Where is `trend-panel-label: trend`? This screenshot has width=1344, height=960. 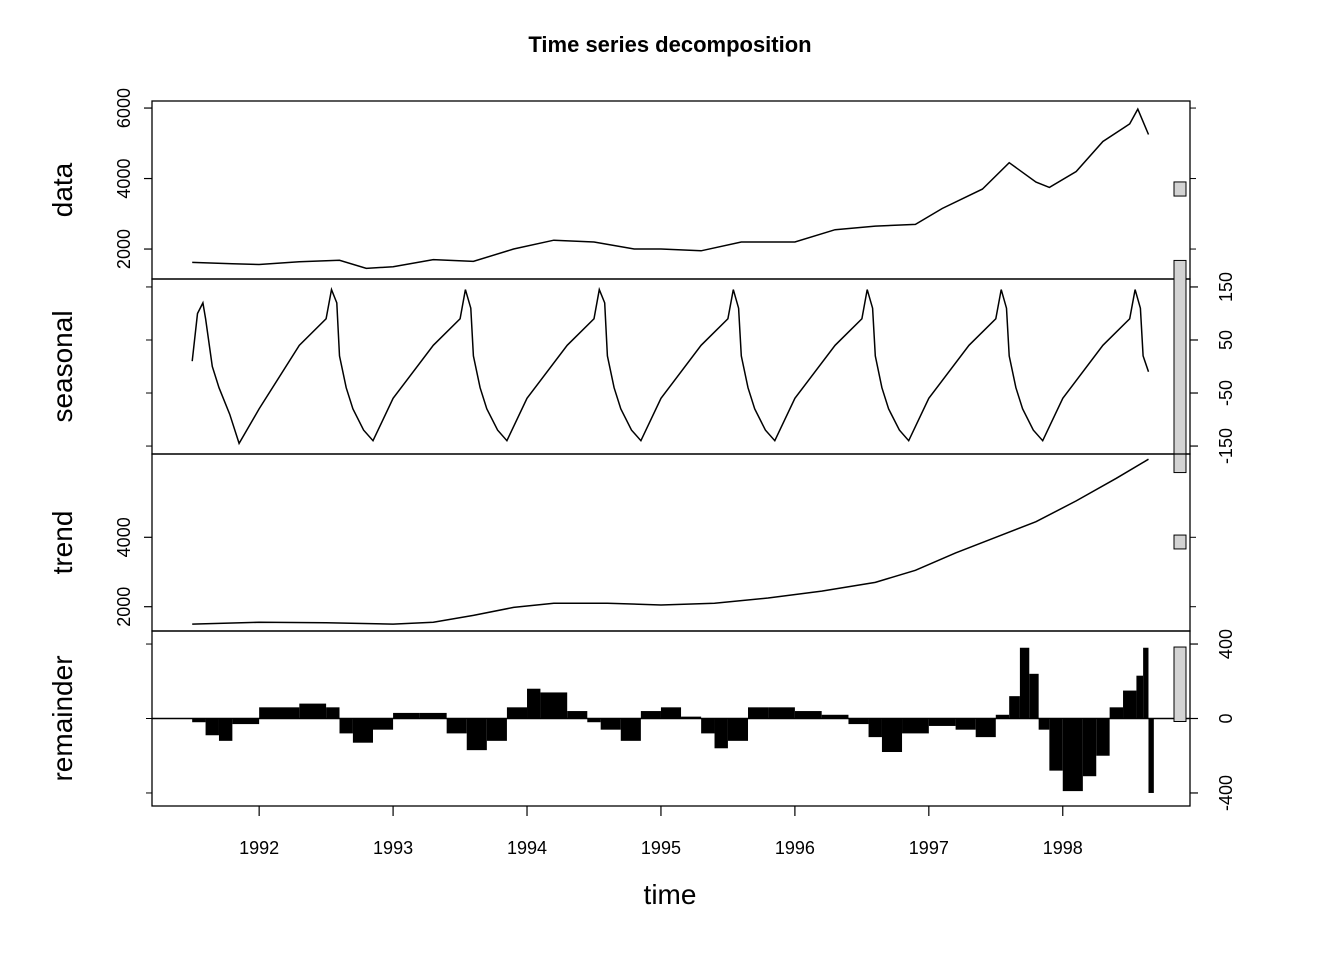 trend-panel-label: trend is located at coordinates (62, 543).